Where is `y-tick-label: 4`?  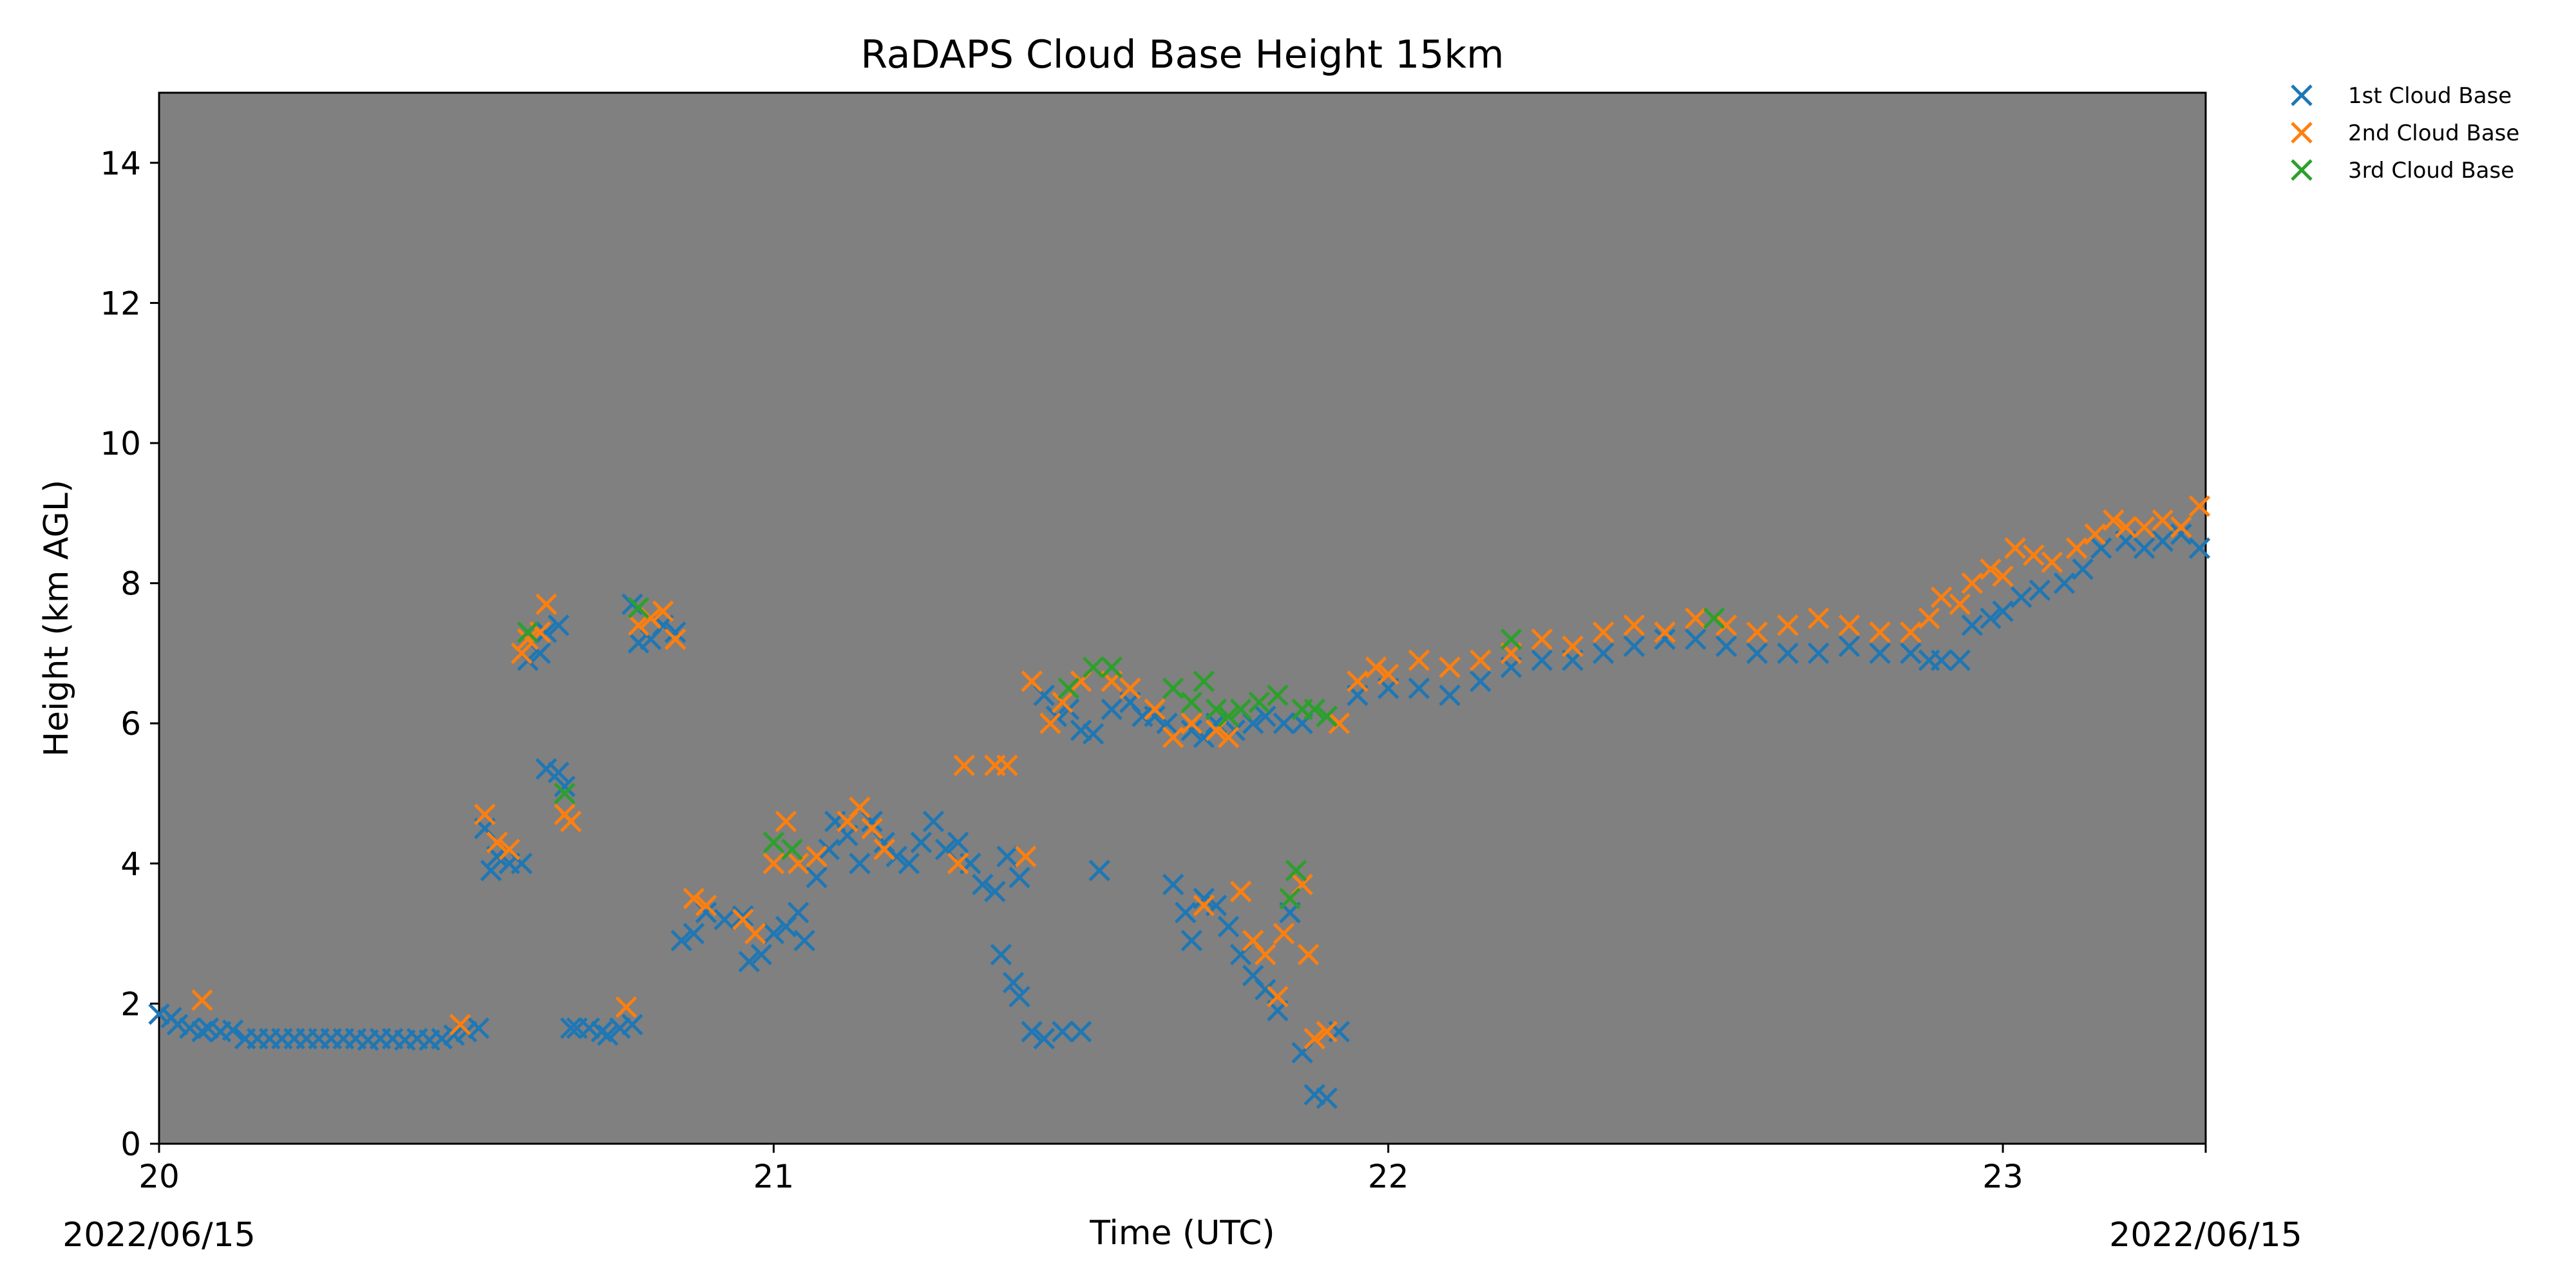
y-tick-label: 4 is located at coordinates (130, 865).